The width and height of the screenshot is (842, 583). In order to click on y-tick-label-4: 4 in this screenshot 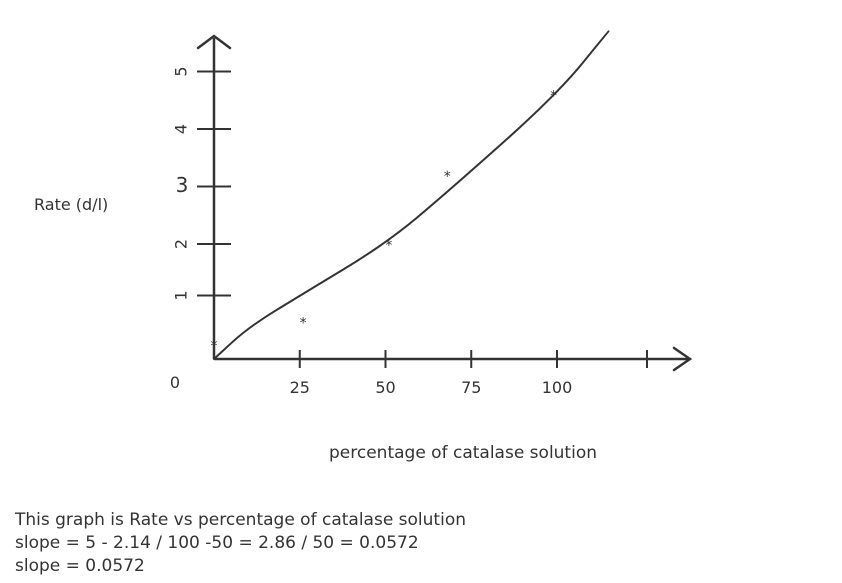, I will do `click(181, 129)`.